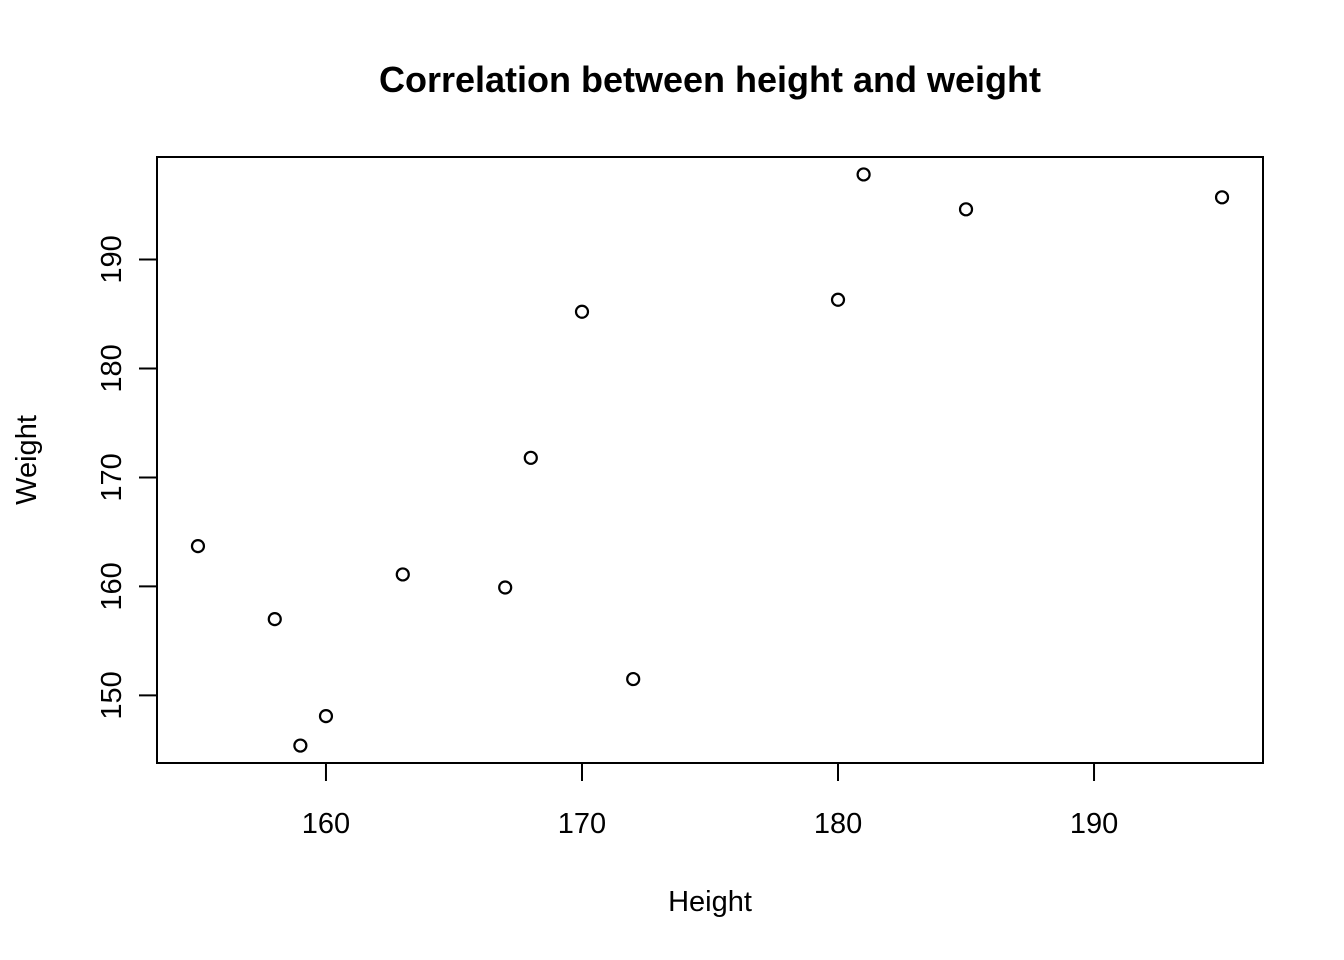  I want to click on y-axis: 150 160 170 180 190, so click(127, 477).